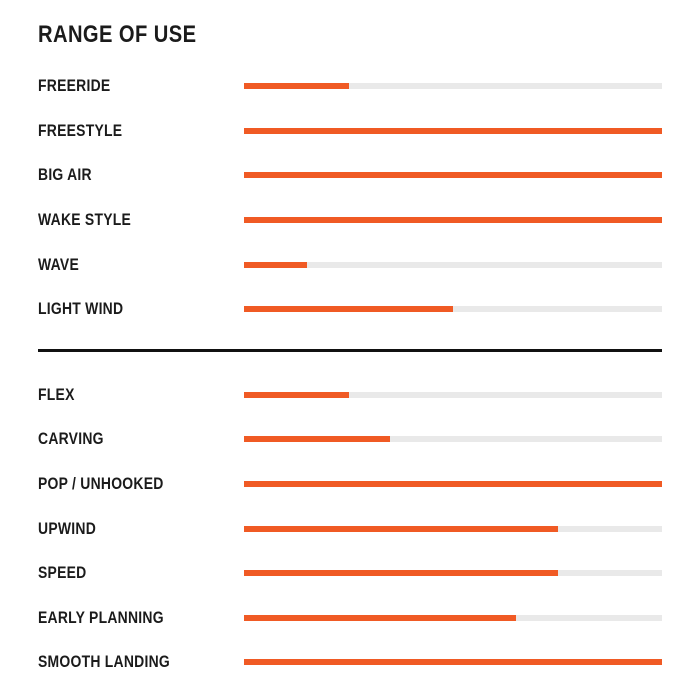  What do you see at coordinates (117, 34) in the screenshot?
I see `chart-title: RANGE OF USE` at bounding box center [117, 34].